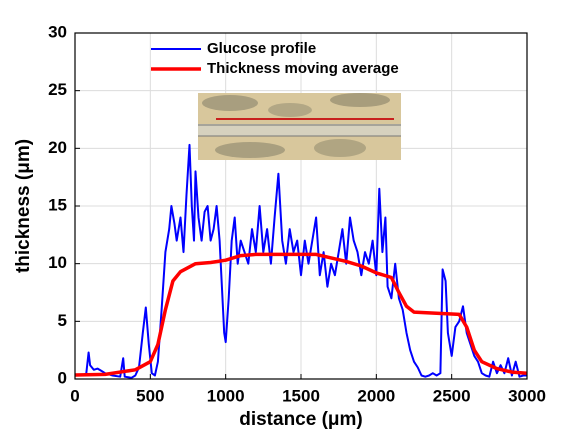  I want to click on x-axis-label: distance (μm), so click(301, 419).